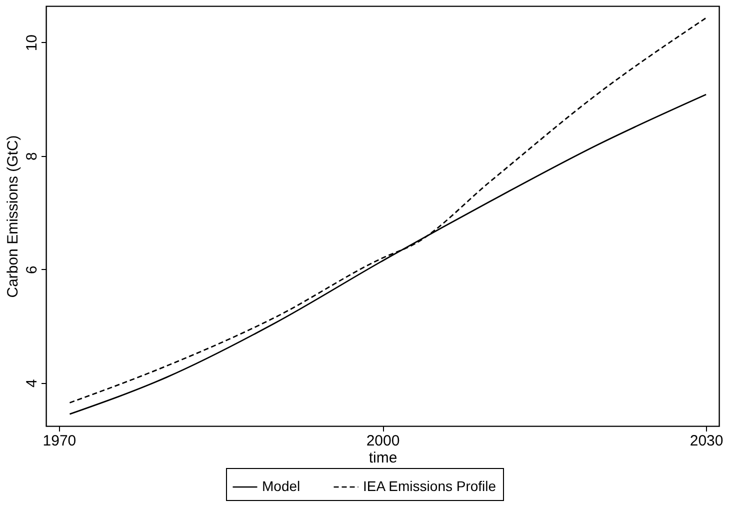  Describe the element at coordinates (383, 441) in the screenshot. I see `x-tick-label: 2000` at that location.